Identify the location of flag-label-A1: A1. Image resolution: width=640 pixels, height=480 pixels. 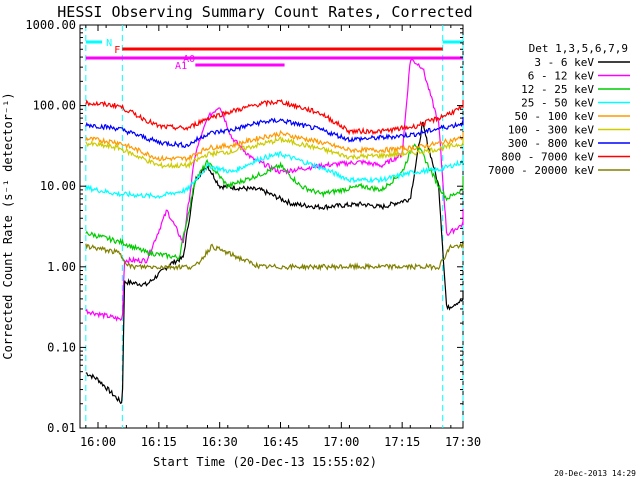
(181, 66).